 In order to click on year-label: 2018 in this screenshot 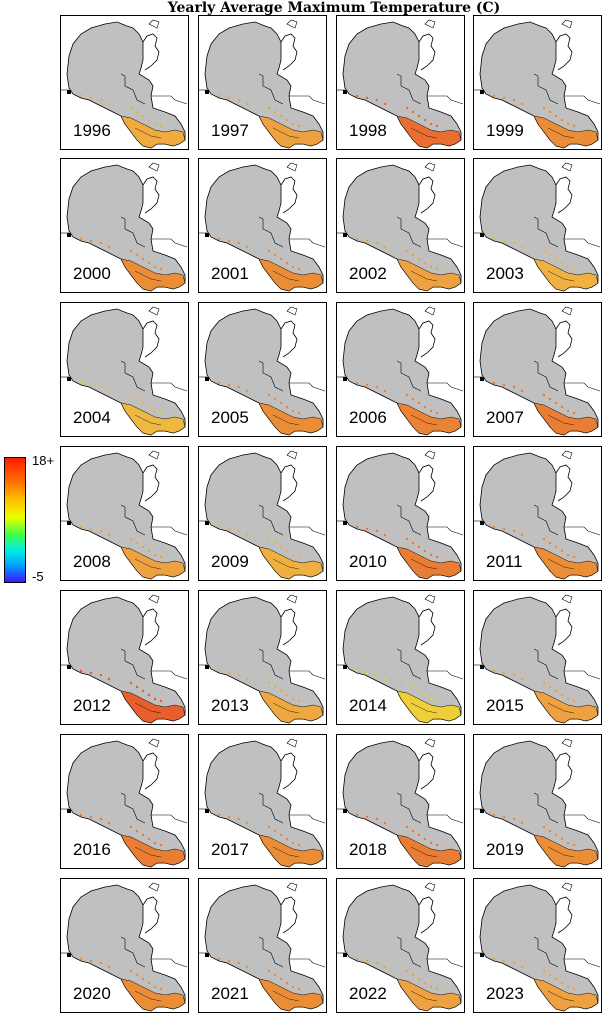, I will do `click(368, 849)`.